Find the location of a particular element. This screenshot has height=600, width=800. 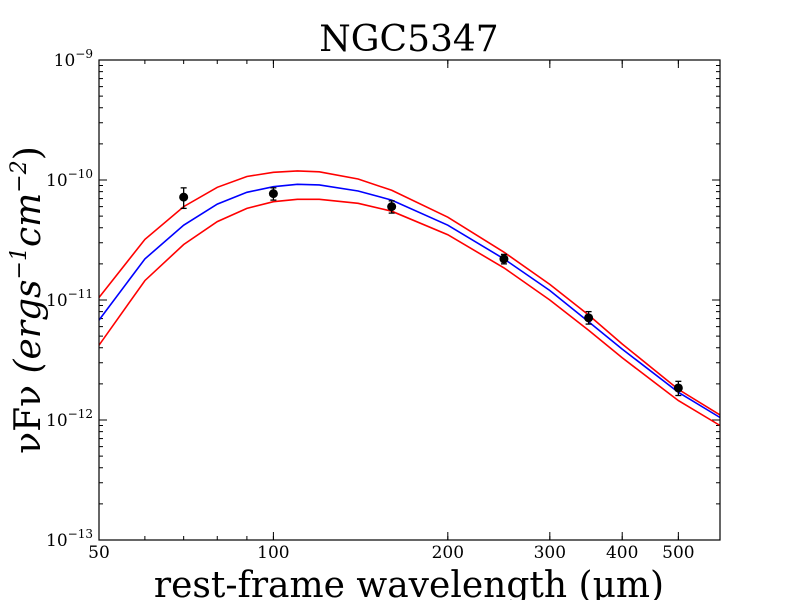

x-axis-label: rest-frame wavelength (μm) is located at coordinates (409, 582).